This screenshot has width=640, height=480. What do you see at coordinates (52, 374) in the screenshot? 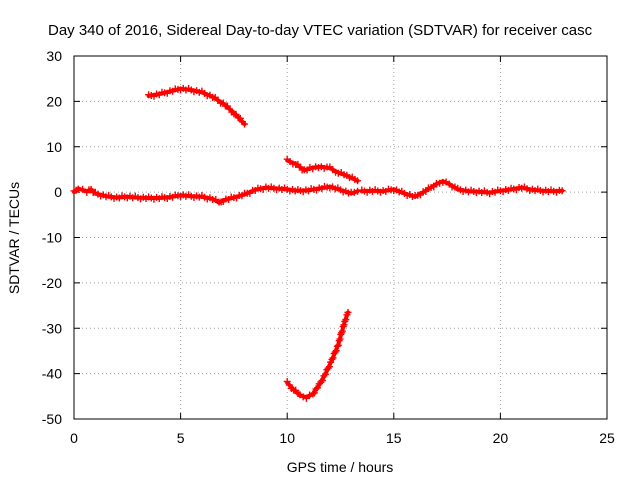
I see `y-tick-label: -40` at bounding box center [52, 374].